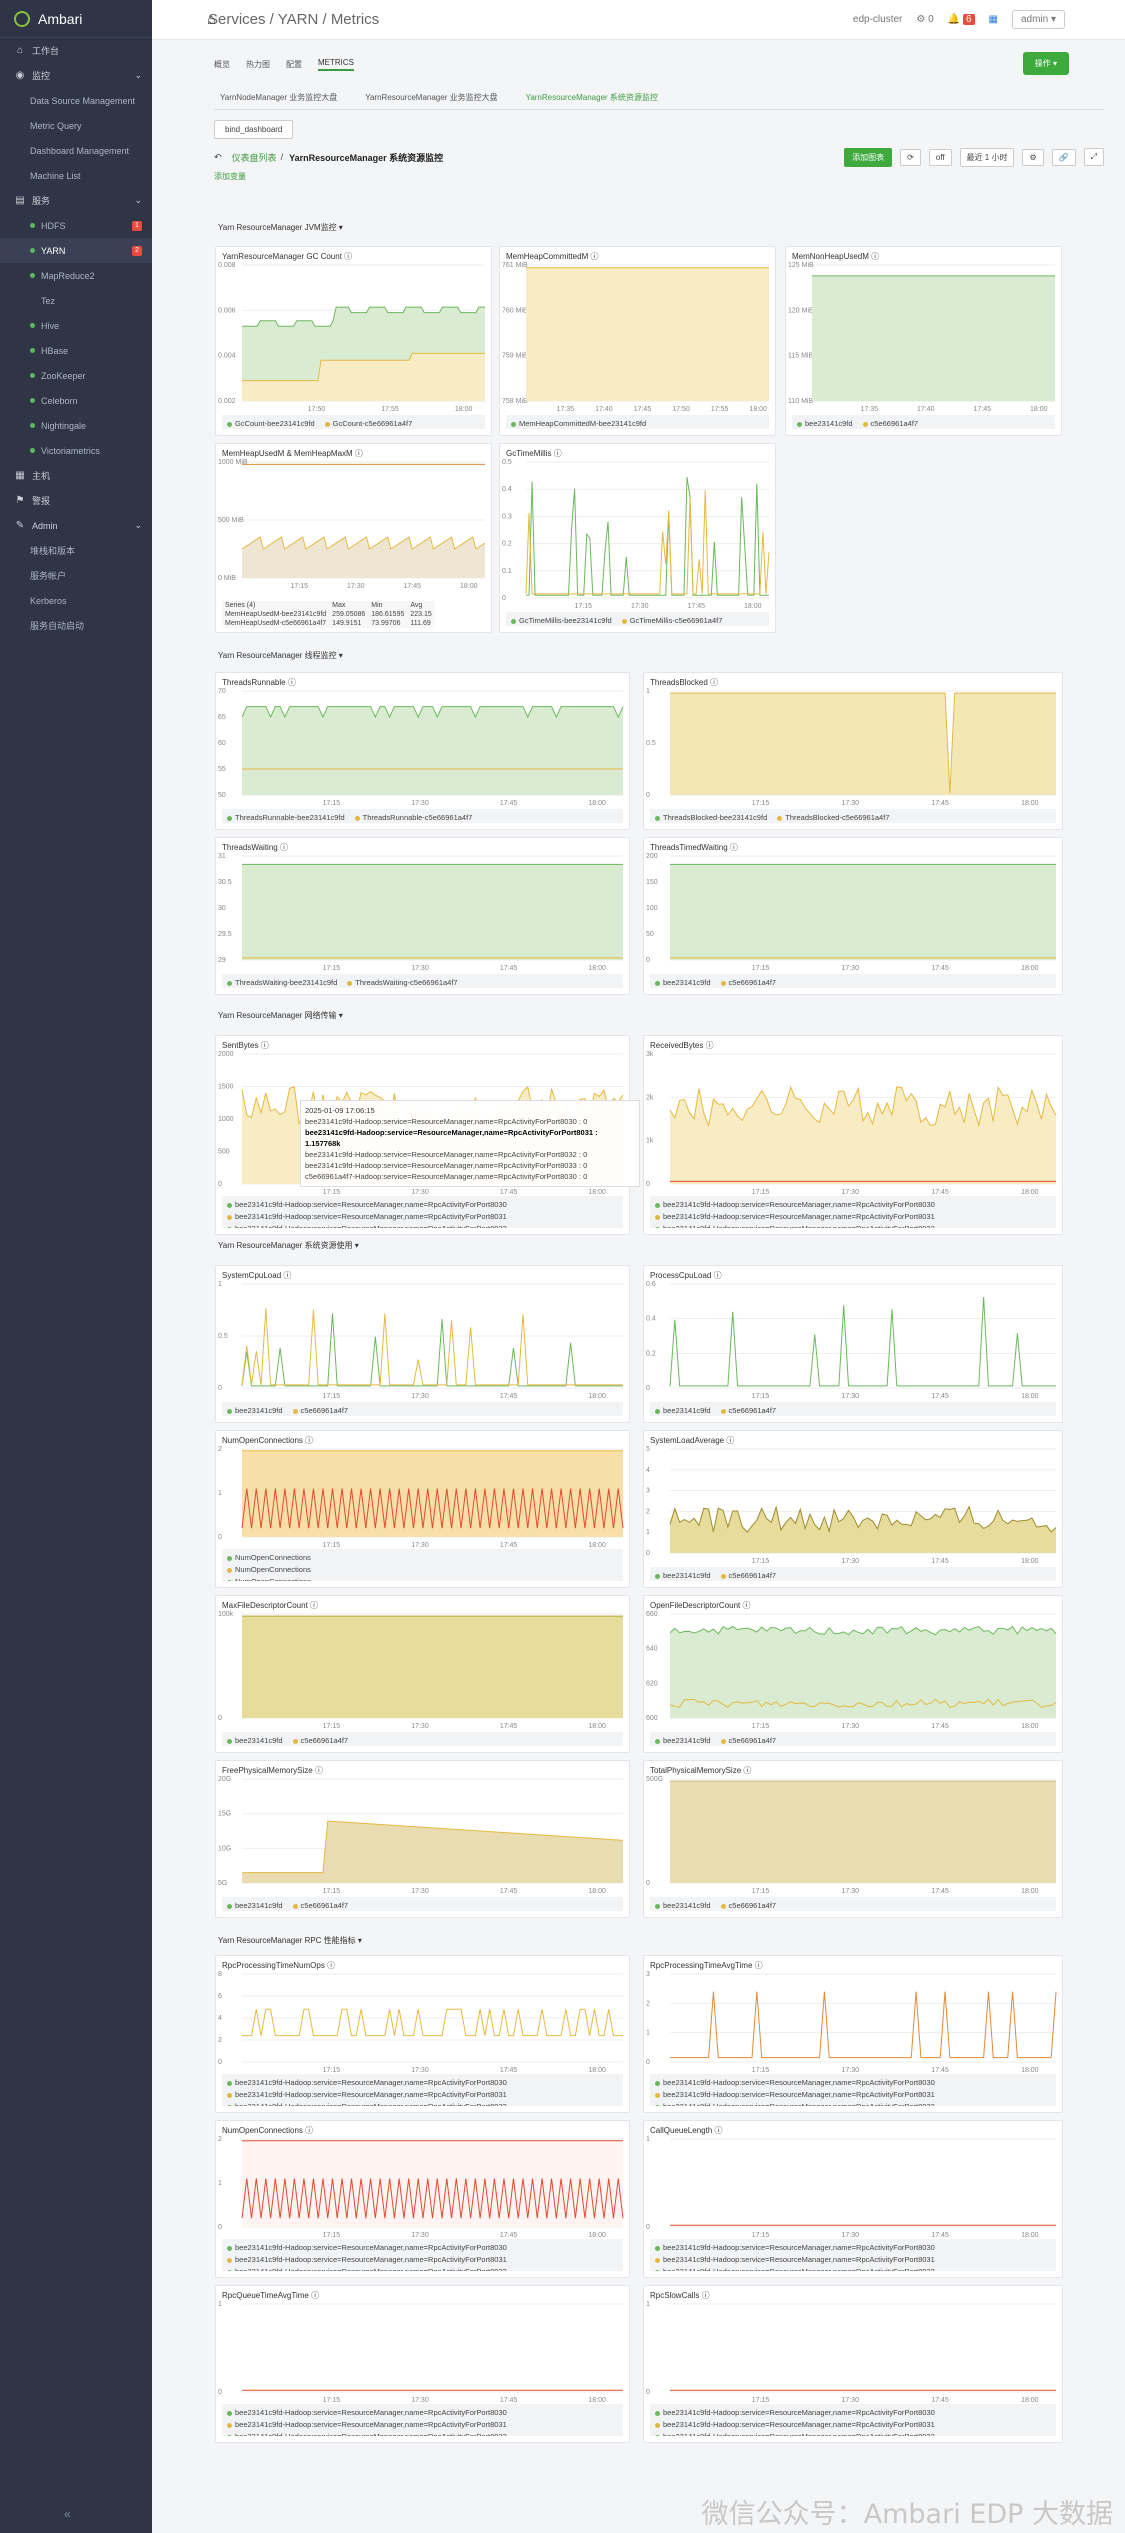 The height and width of the screenshot is (2533, 1125). What do you see at coordinates (940, 157) in the screenshot?
I see `auto-refresh-select: off` at bounding box center [940, 157].